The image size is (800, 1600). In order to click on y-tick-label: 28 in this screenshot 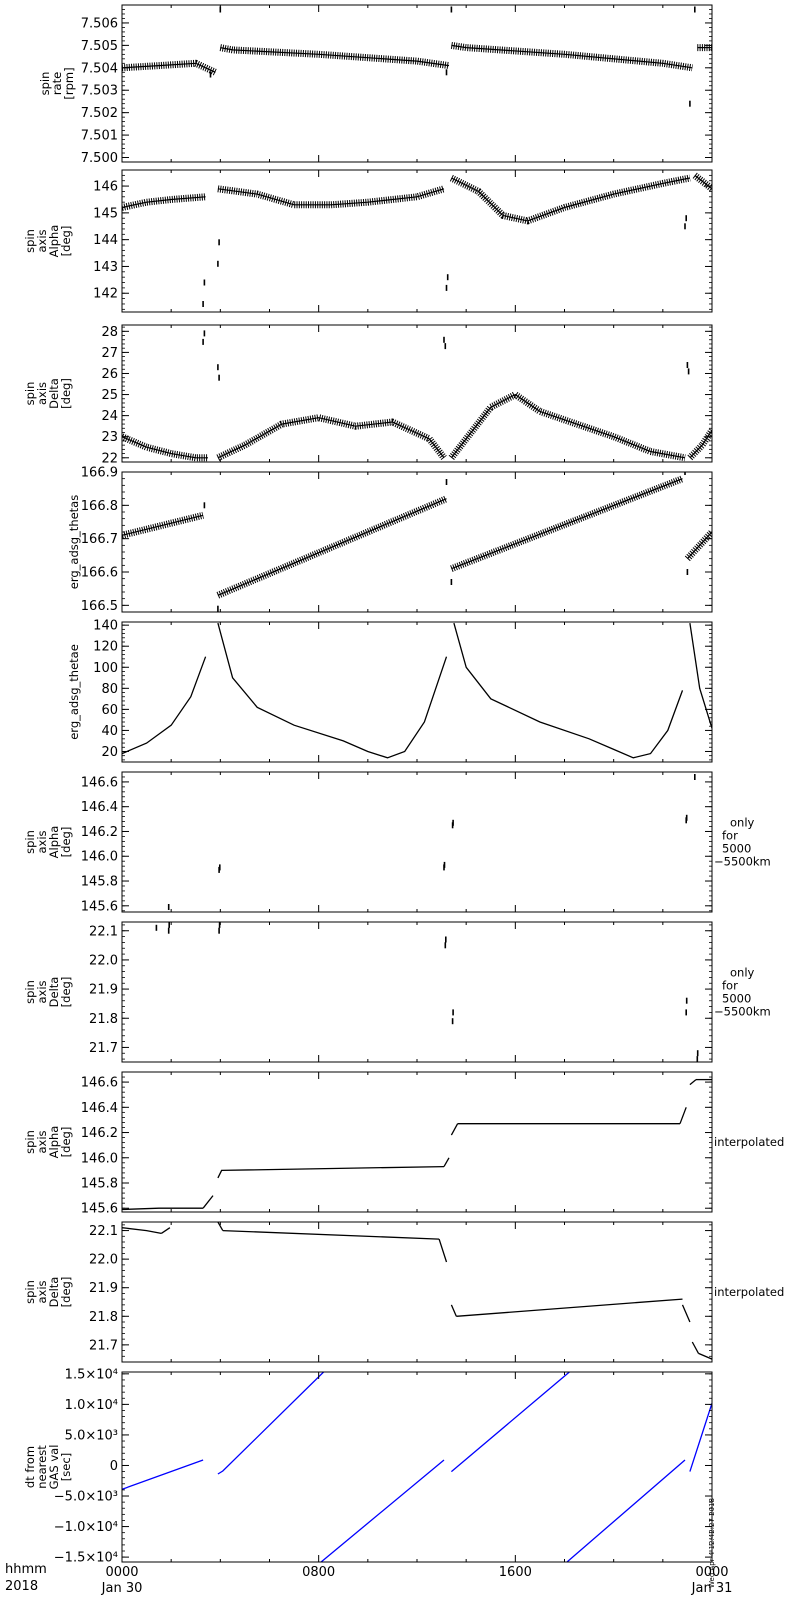, I will do `click(109, 332)`.